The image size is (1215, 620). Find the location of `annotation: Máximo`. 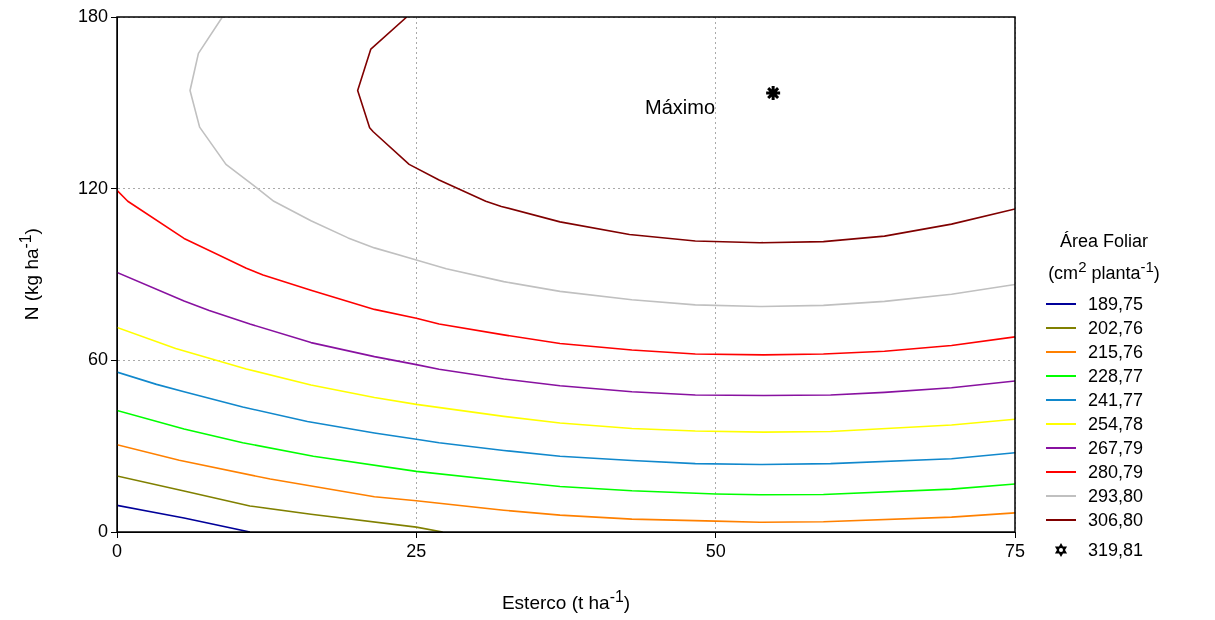

annotation: Máximo is located at coordinates (680, 107).